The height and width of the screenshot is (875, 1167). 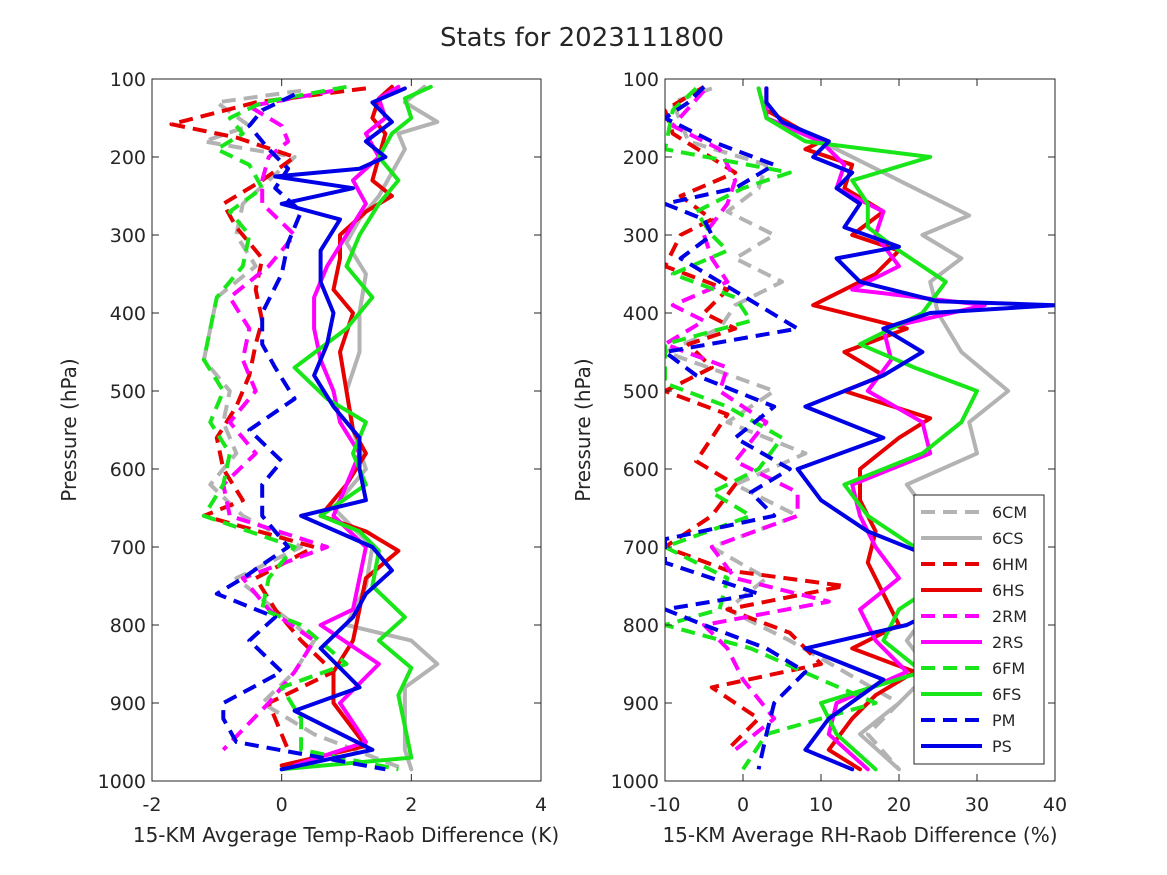 I want to click on rh-x-tick-label: 0, so click(x=743, y=805).